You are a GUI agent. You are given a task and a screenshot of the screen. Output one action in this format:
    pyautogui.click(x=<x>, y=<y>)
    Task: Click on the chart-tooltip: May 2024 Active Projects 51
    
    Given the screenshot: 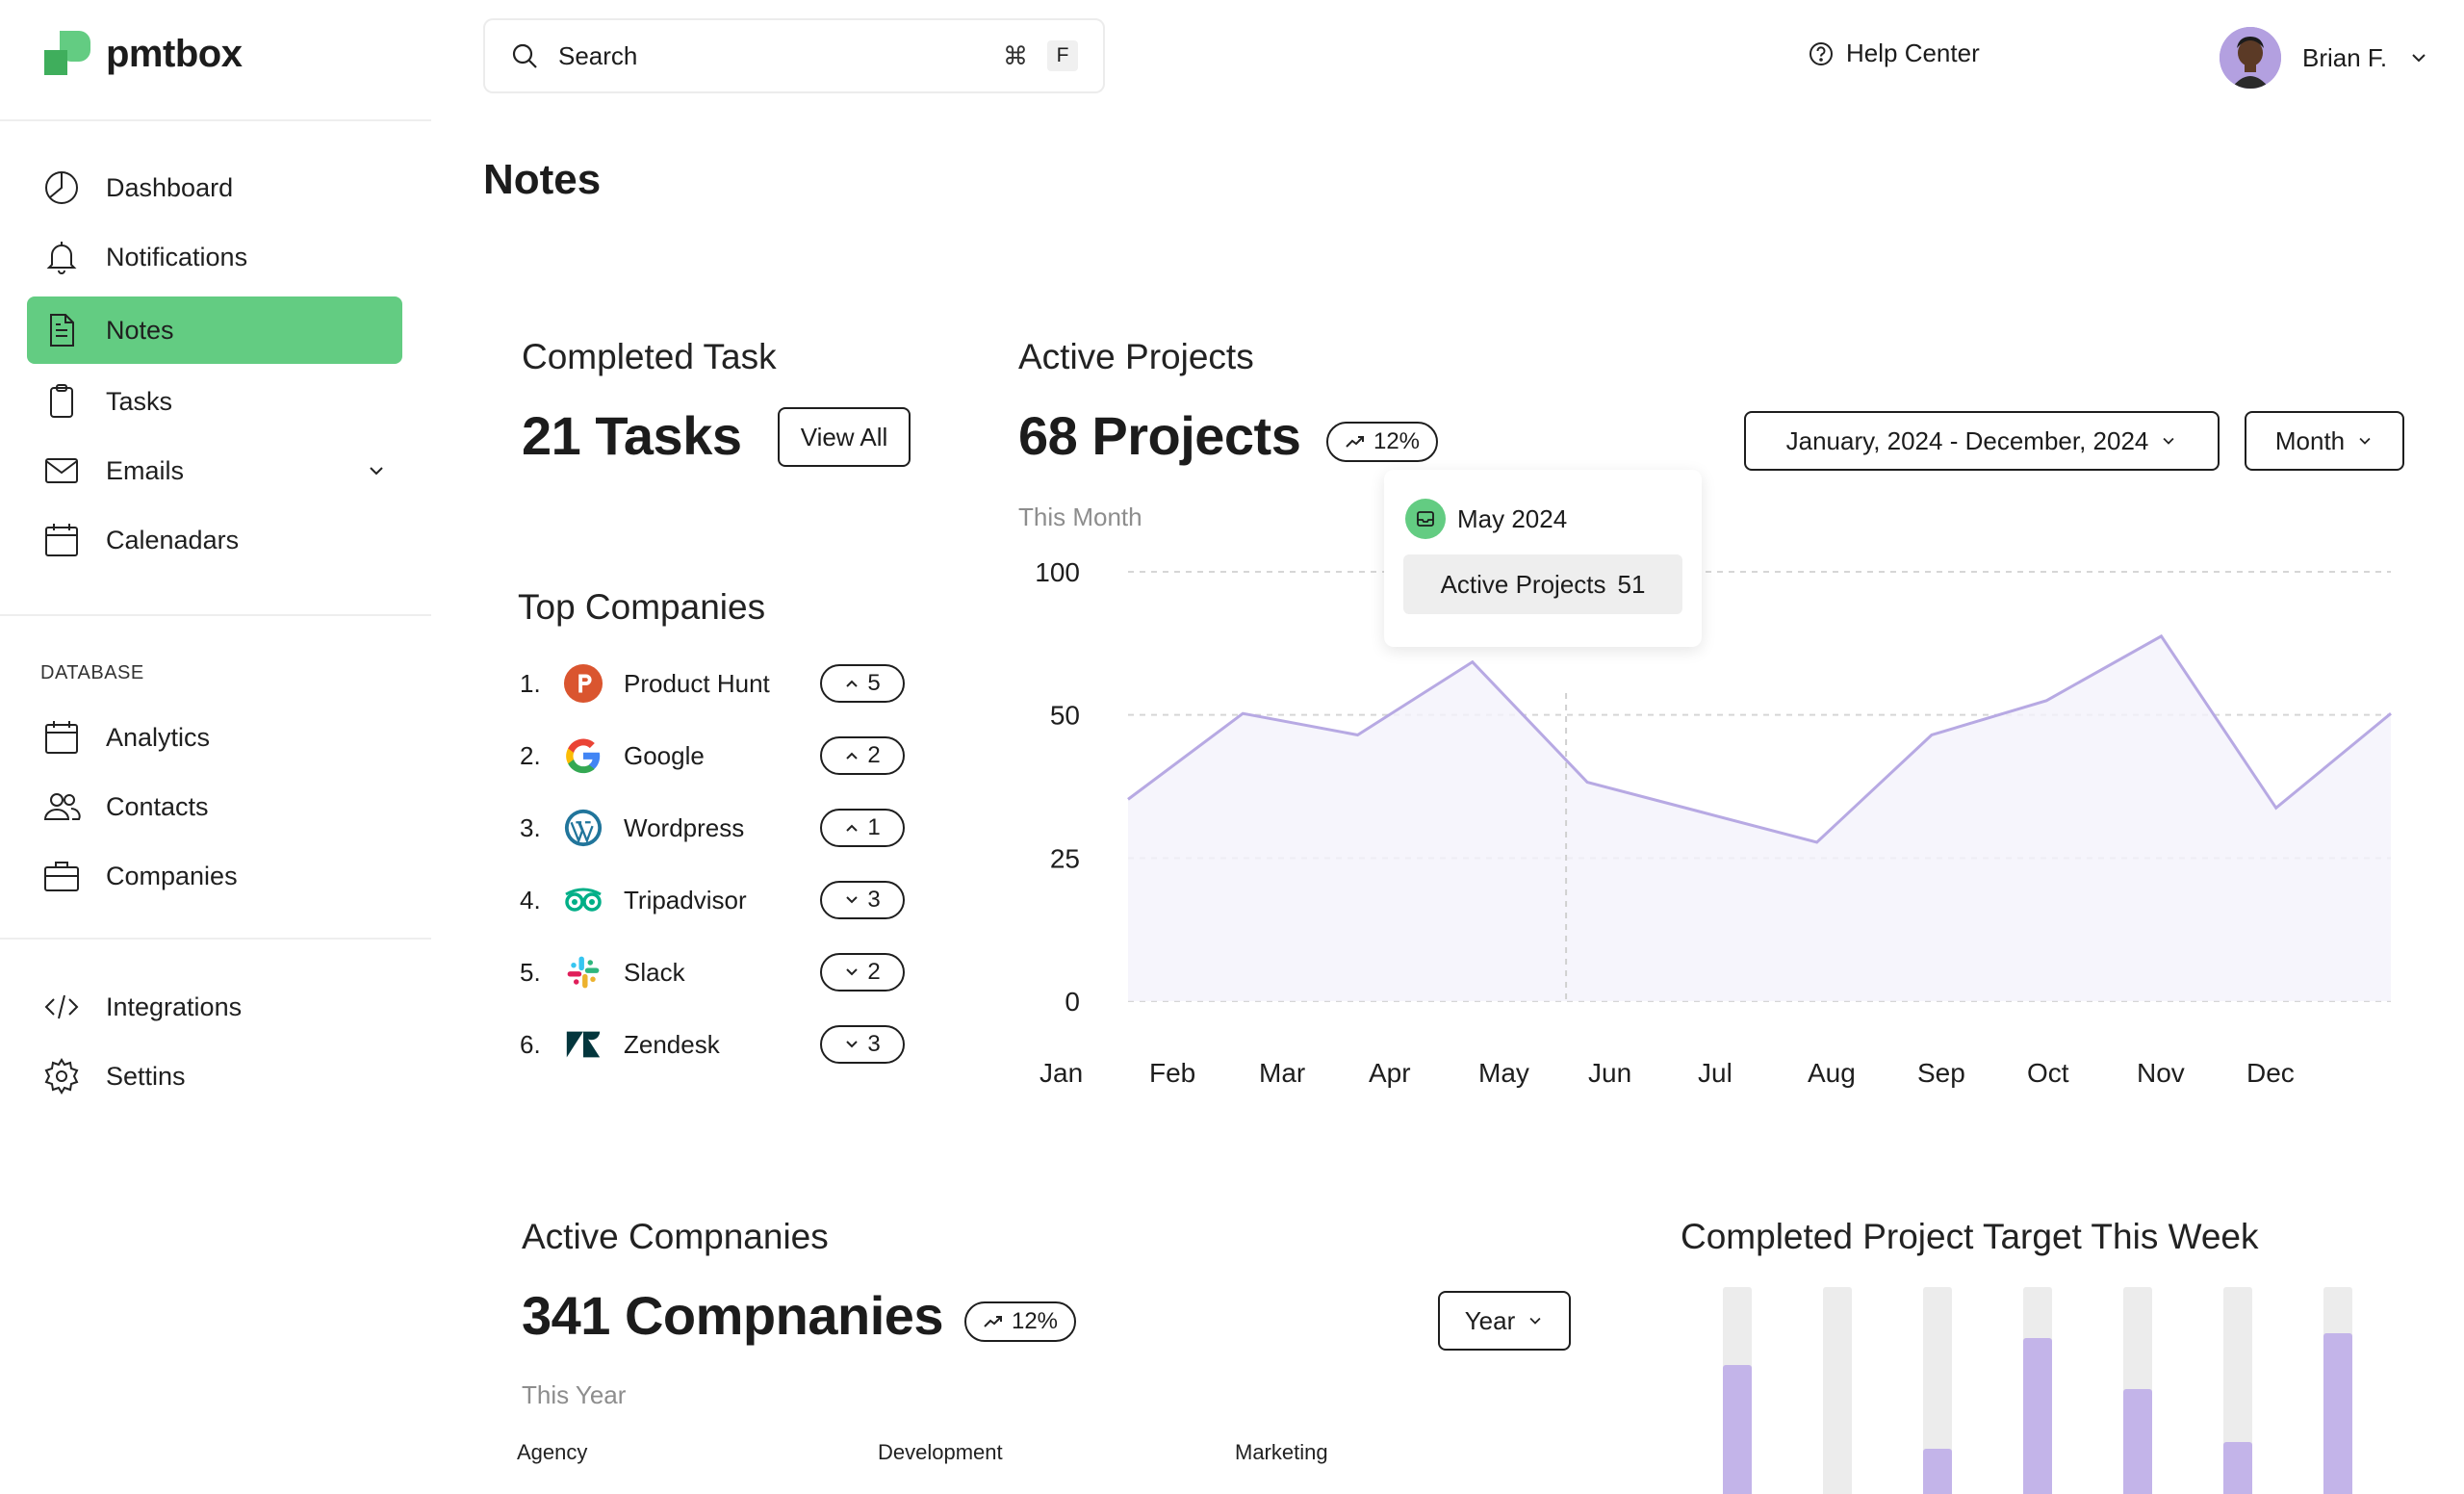 What is the action you would take?
    pyautogui.click(x=1543, y=558)
    